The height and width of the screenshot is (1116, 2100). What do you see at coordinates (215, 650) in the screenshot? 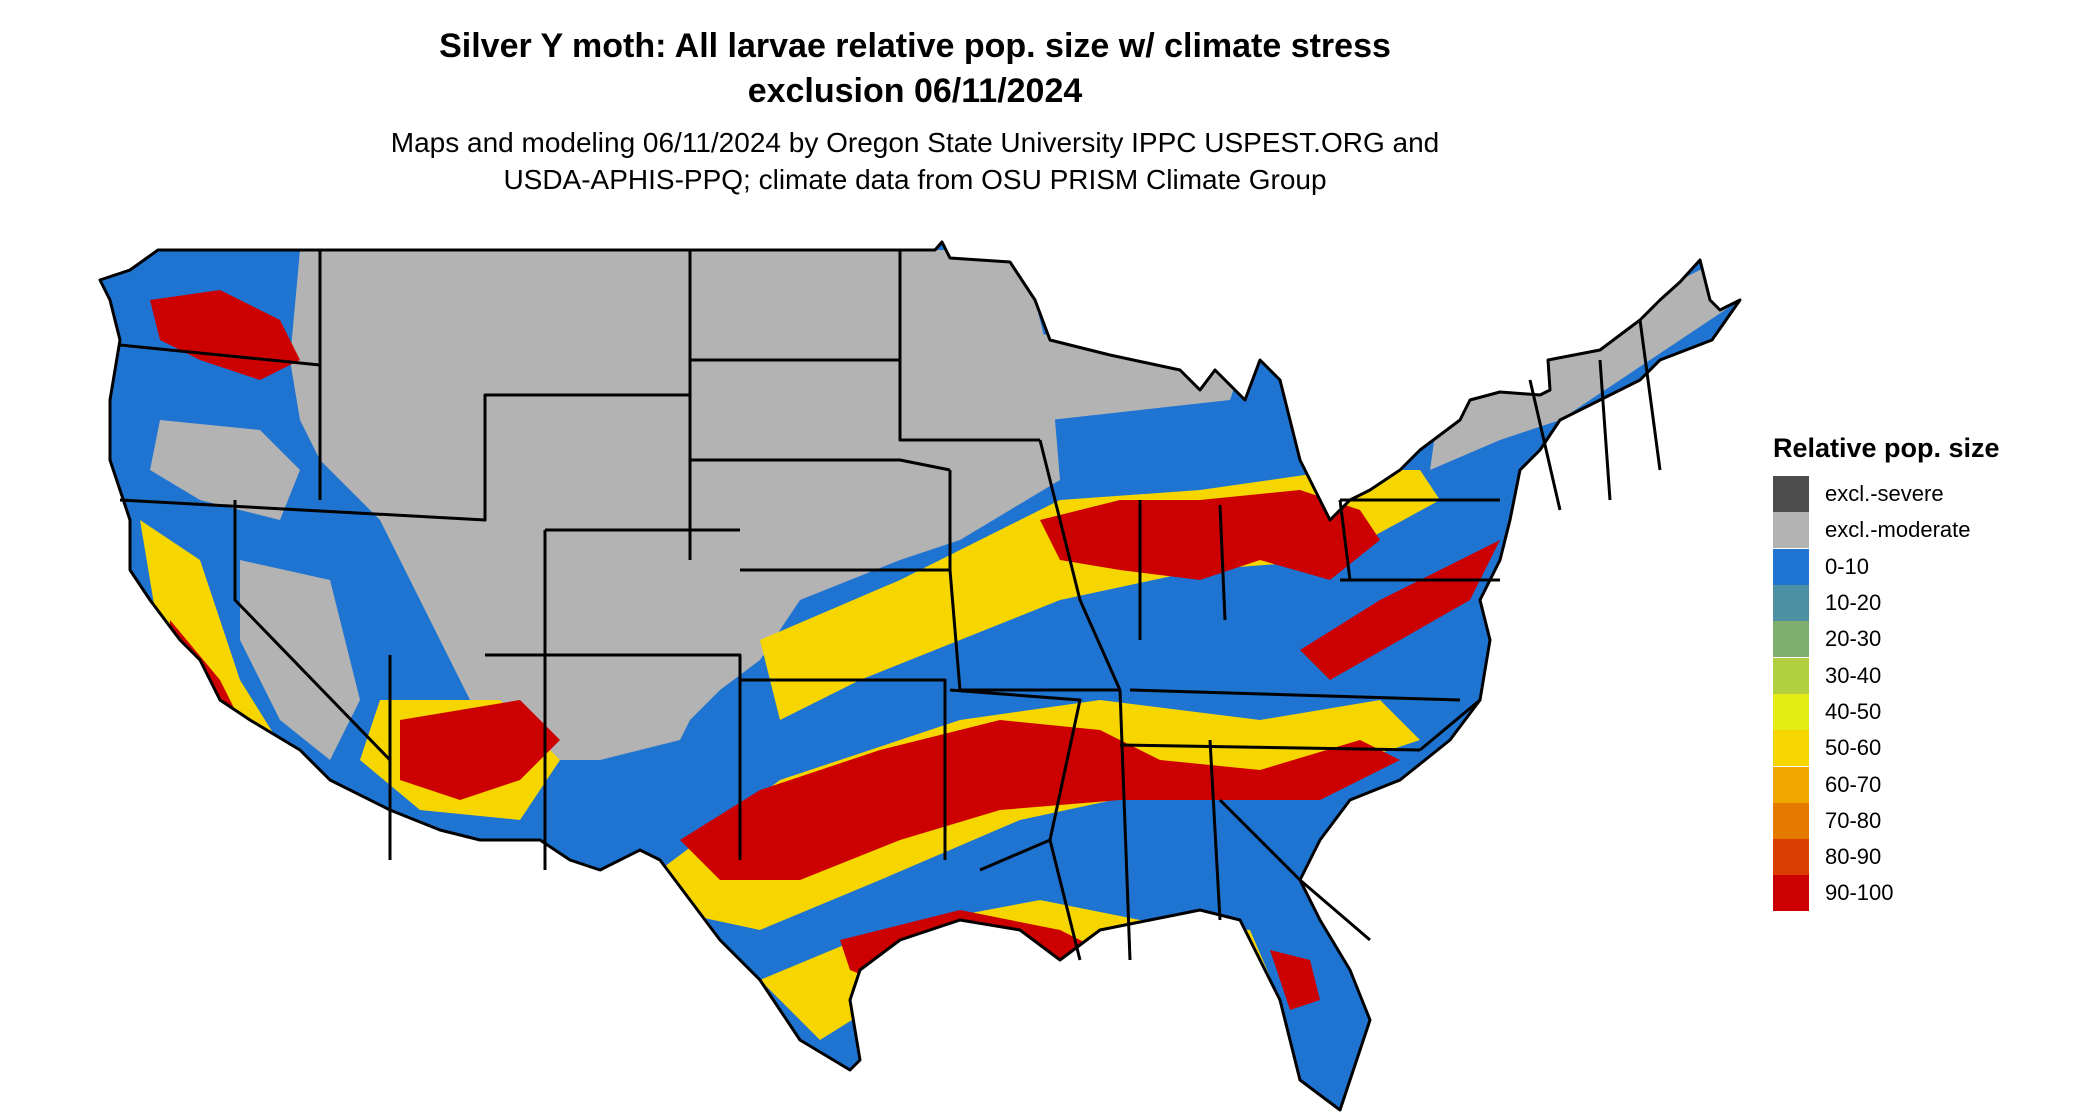
I see `region-mid-west` at bounding box center [215, 650].